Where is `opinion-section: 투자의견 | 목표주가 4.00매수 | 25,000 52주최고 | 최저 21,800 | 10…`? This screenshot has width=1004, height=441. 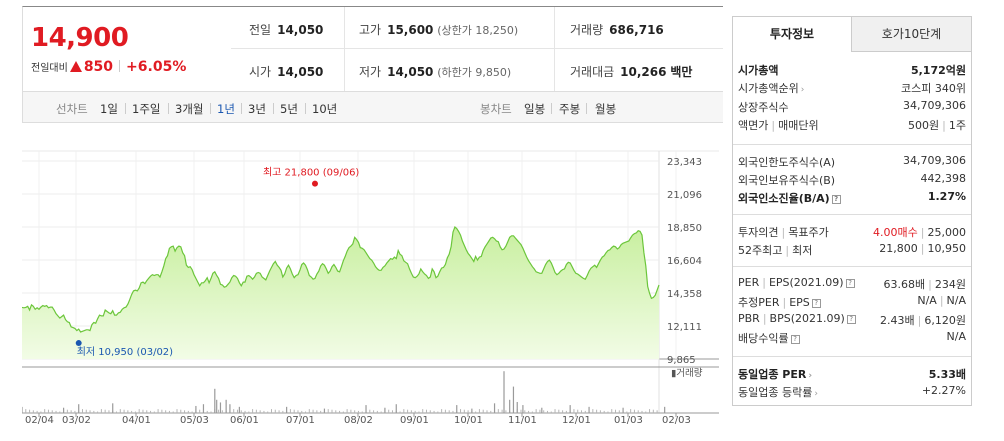 opinion-section: 투자의견 | 목표주가 4.00매수 | 25,000 52주최고 | 최저 21,800 | 10… is located at coordinates (852, 239).